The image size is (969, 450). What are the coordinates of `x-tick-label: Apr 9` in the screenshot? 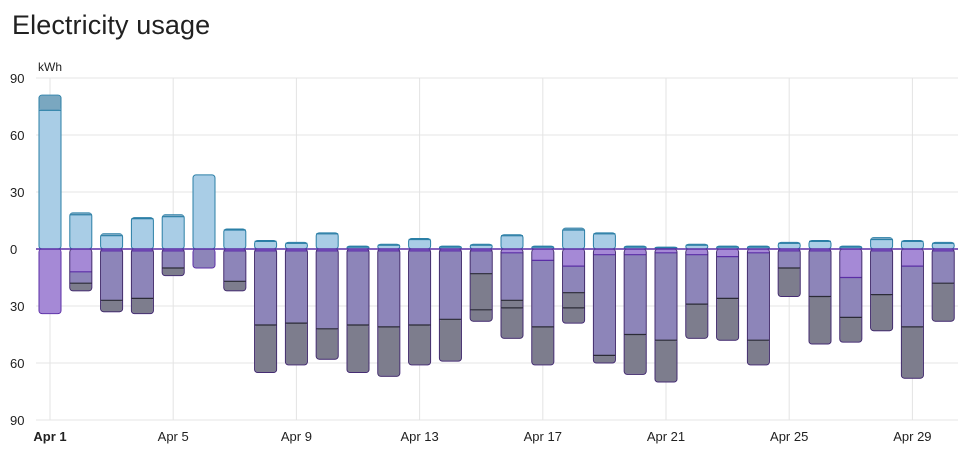 It's located at (296, 436).